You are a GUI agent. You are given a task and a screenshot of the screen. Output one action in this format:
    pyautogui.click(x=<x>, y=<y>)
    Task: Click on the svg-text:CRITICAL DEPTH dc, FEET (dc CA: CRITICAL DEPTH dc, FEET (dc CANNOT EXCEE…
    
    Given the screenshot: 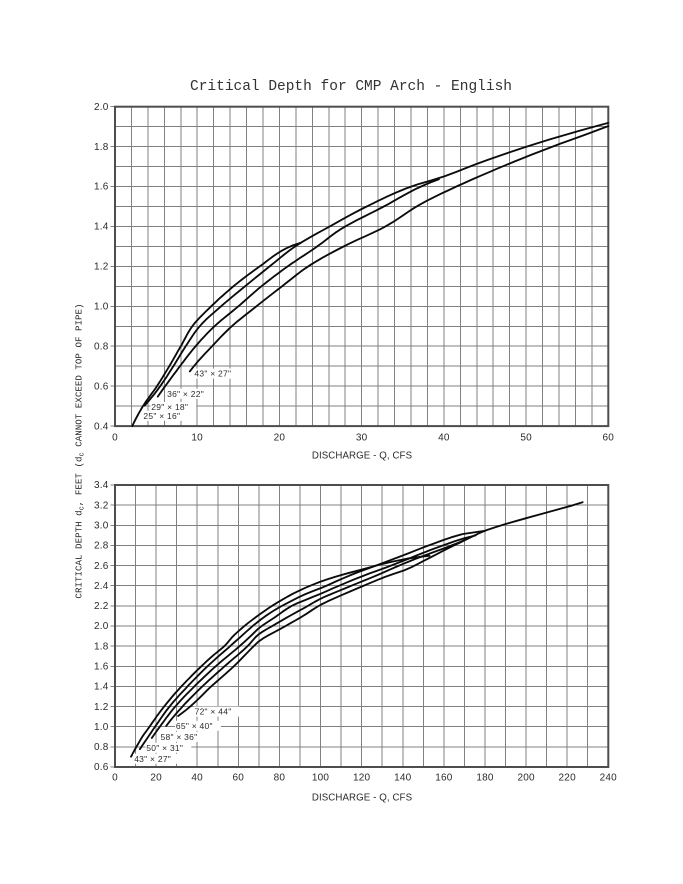 What is the action you would take?
    pyautogui.click(x=80, y=450)
    